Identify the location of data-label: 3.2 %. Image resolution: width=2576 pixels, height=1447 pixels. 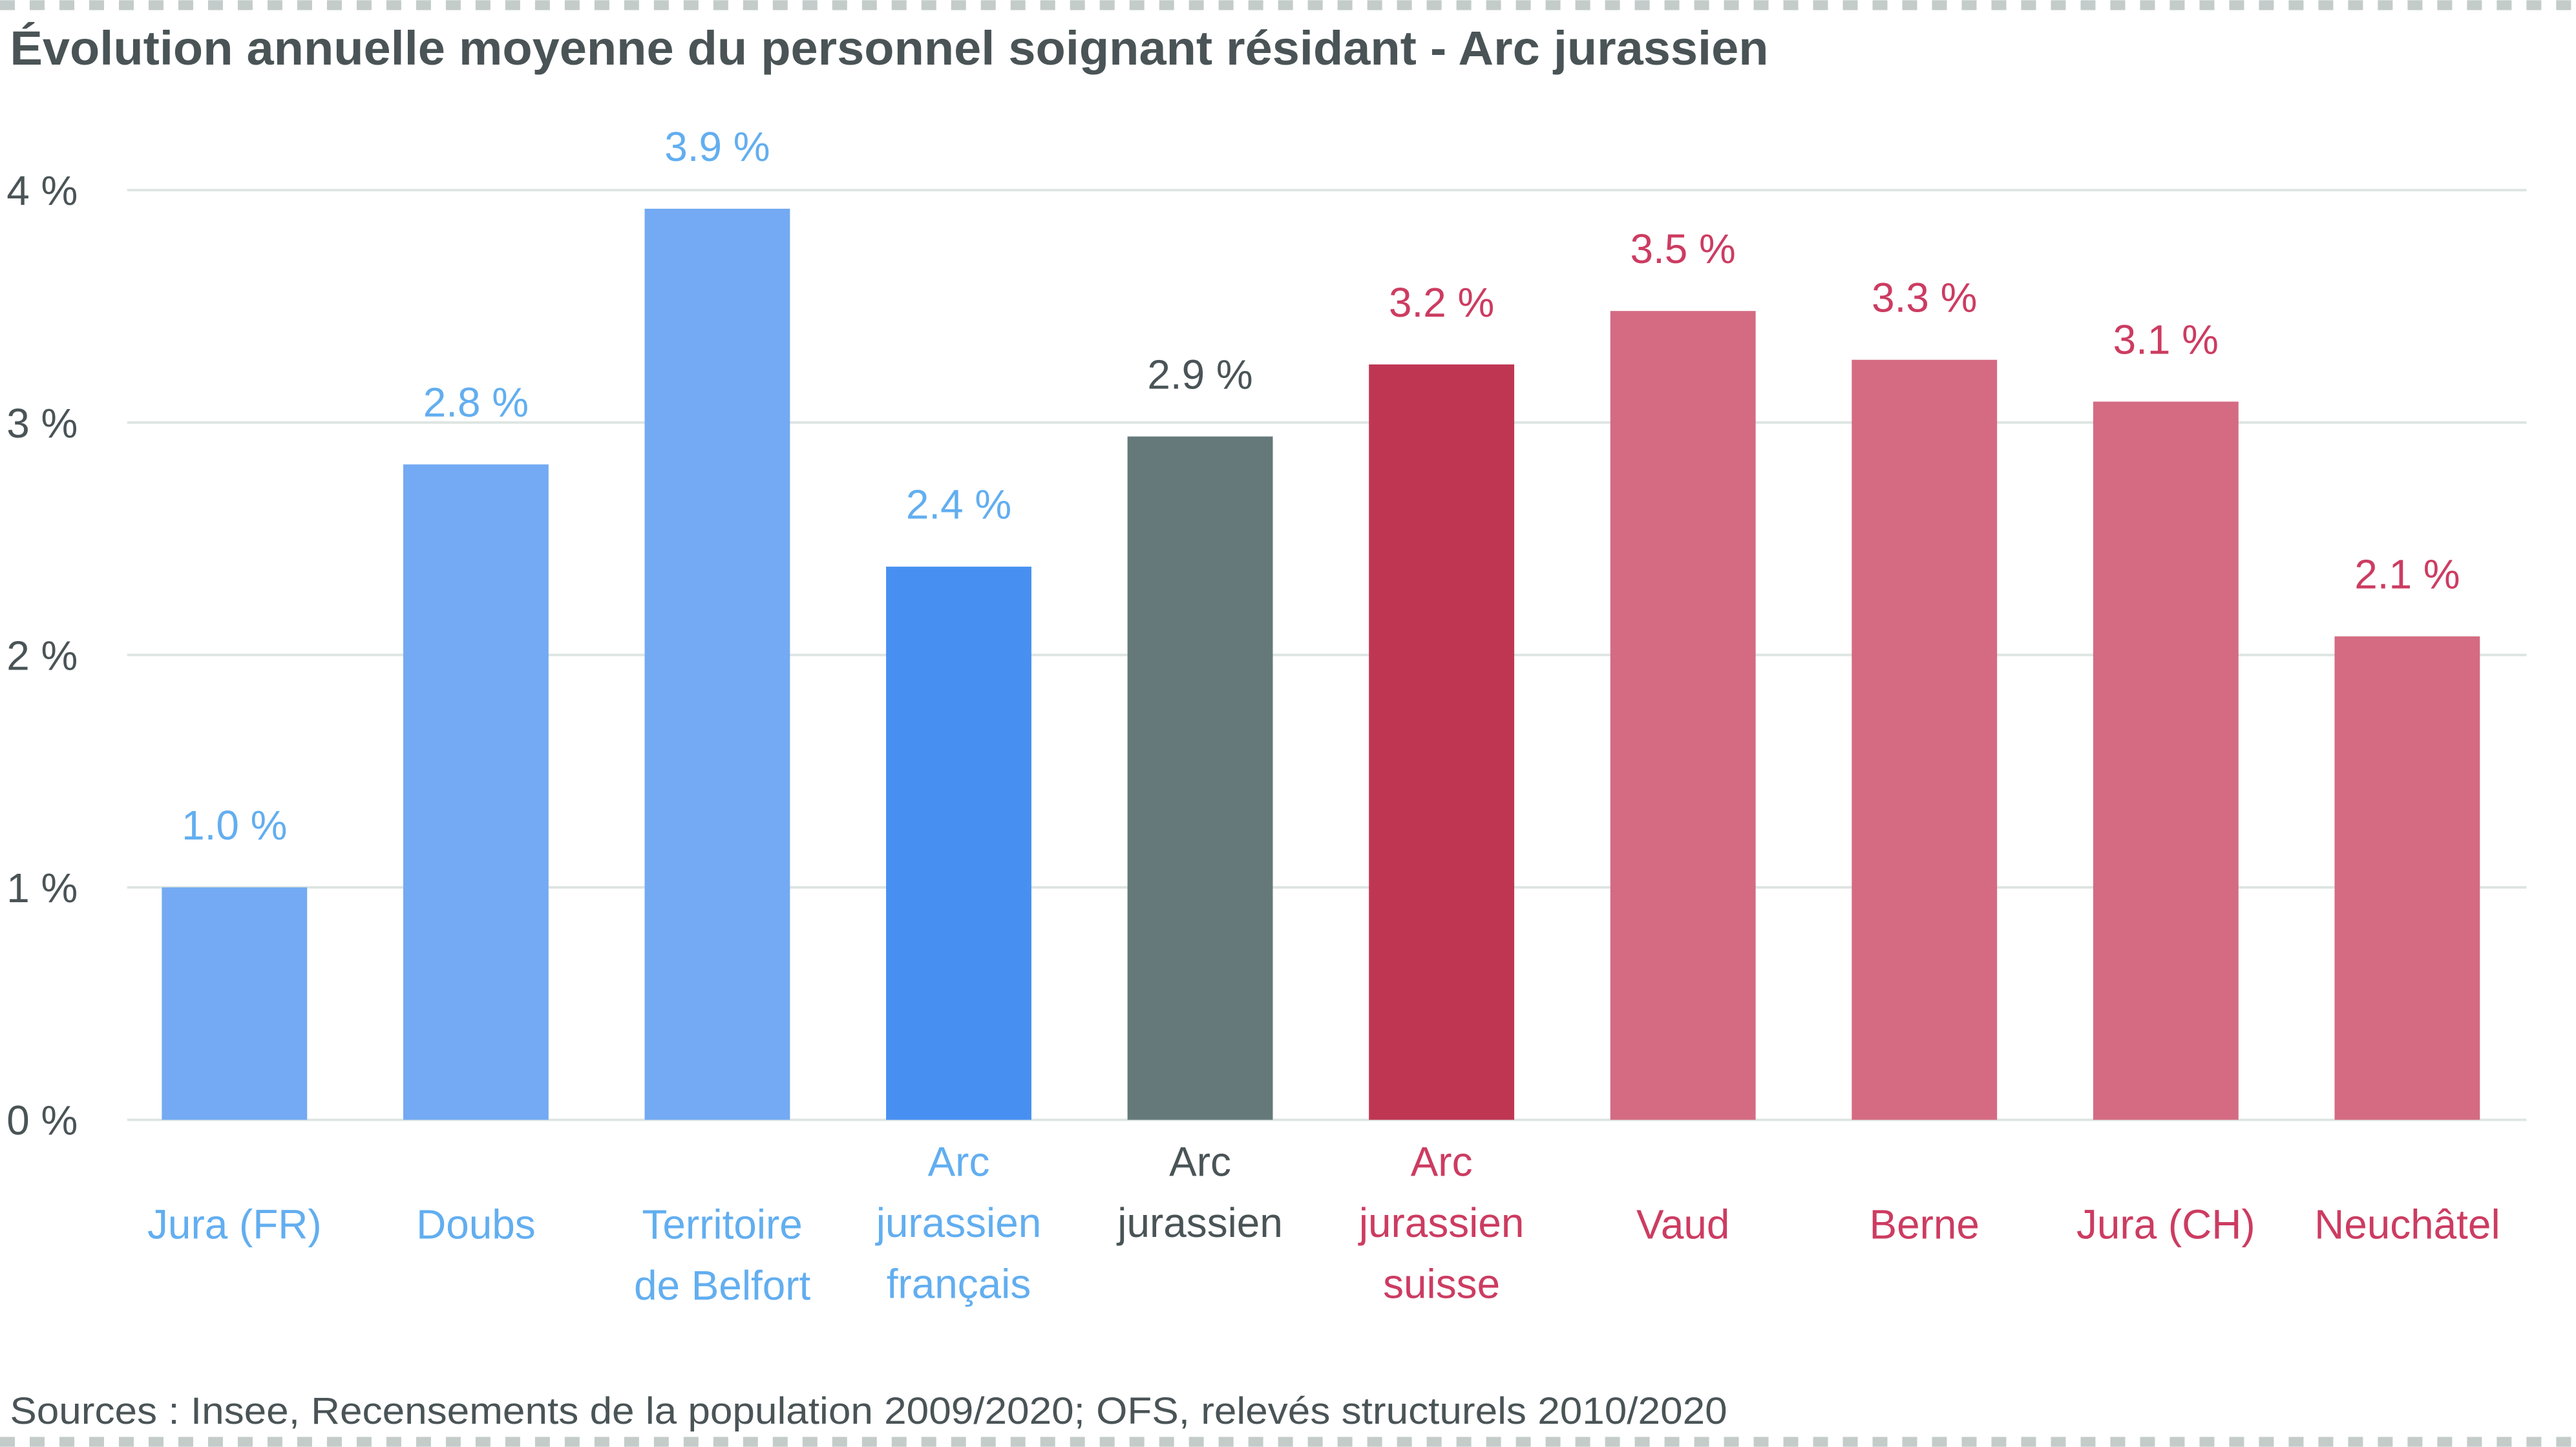
(1441, 302).